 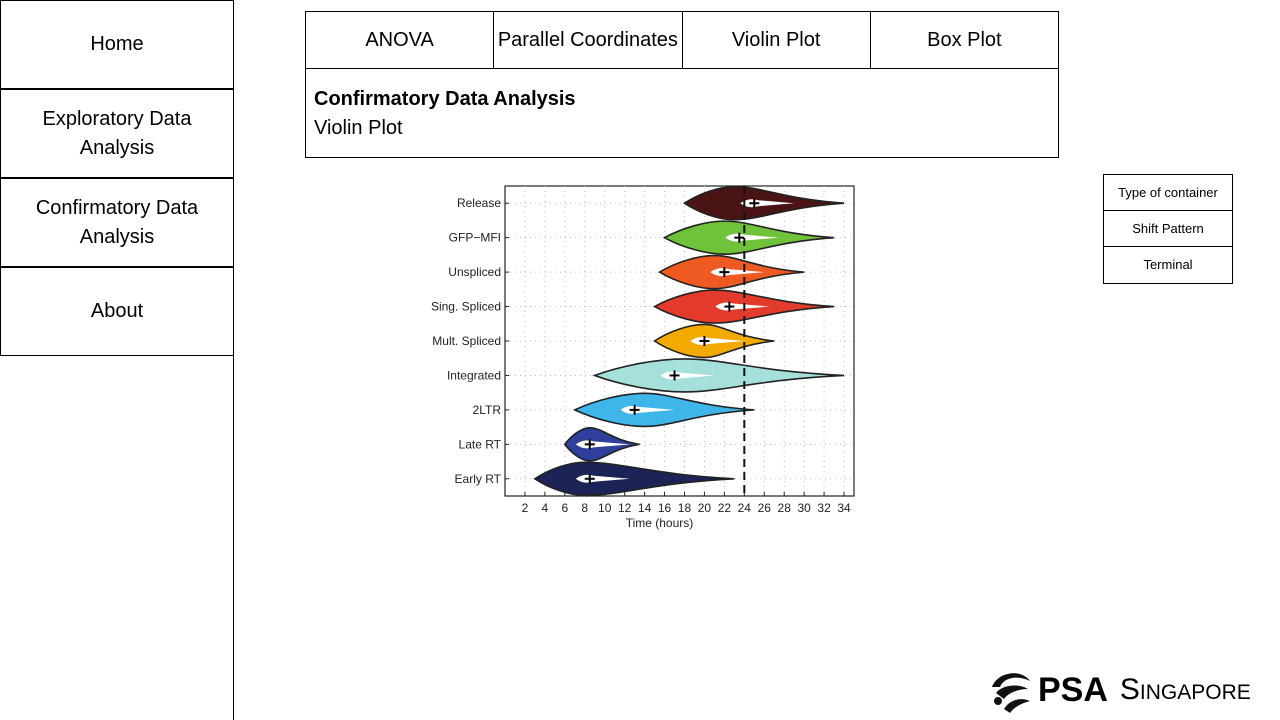 What do you see at coordinates (777, 40) in the screenshot?
I see `tab-violin-plot: Violin Plot` at bounding box center [777, 40].